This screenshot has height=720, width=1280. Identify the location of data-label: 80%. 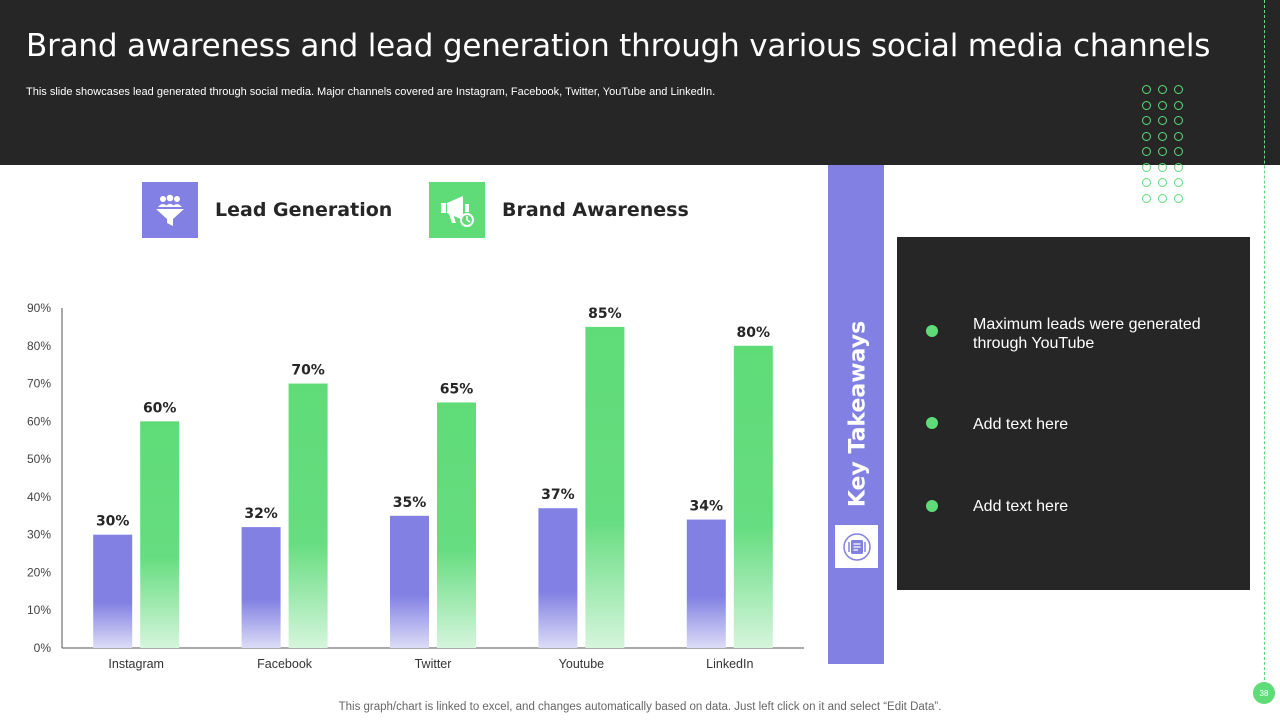
(754, 333).